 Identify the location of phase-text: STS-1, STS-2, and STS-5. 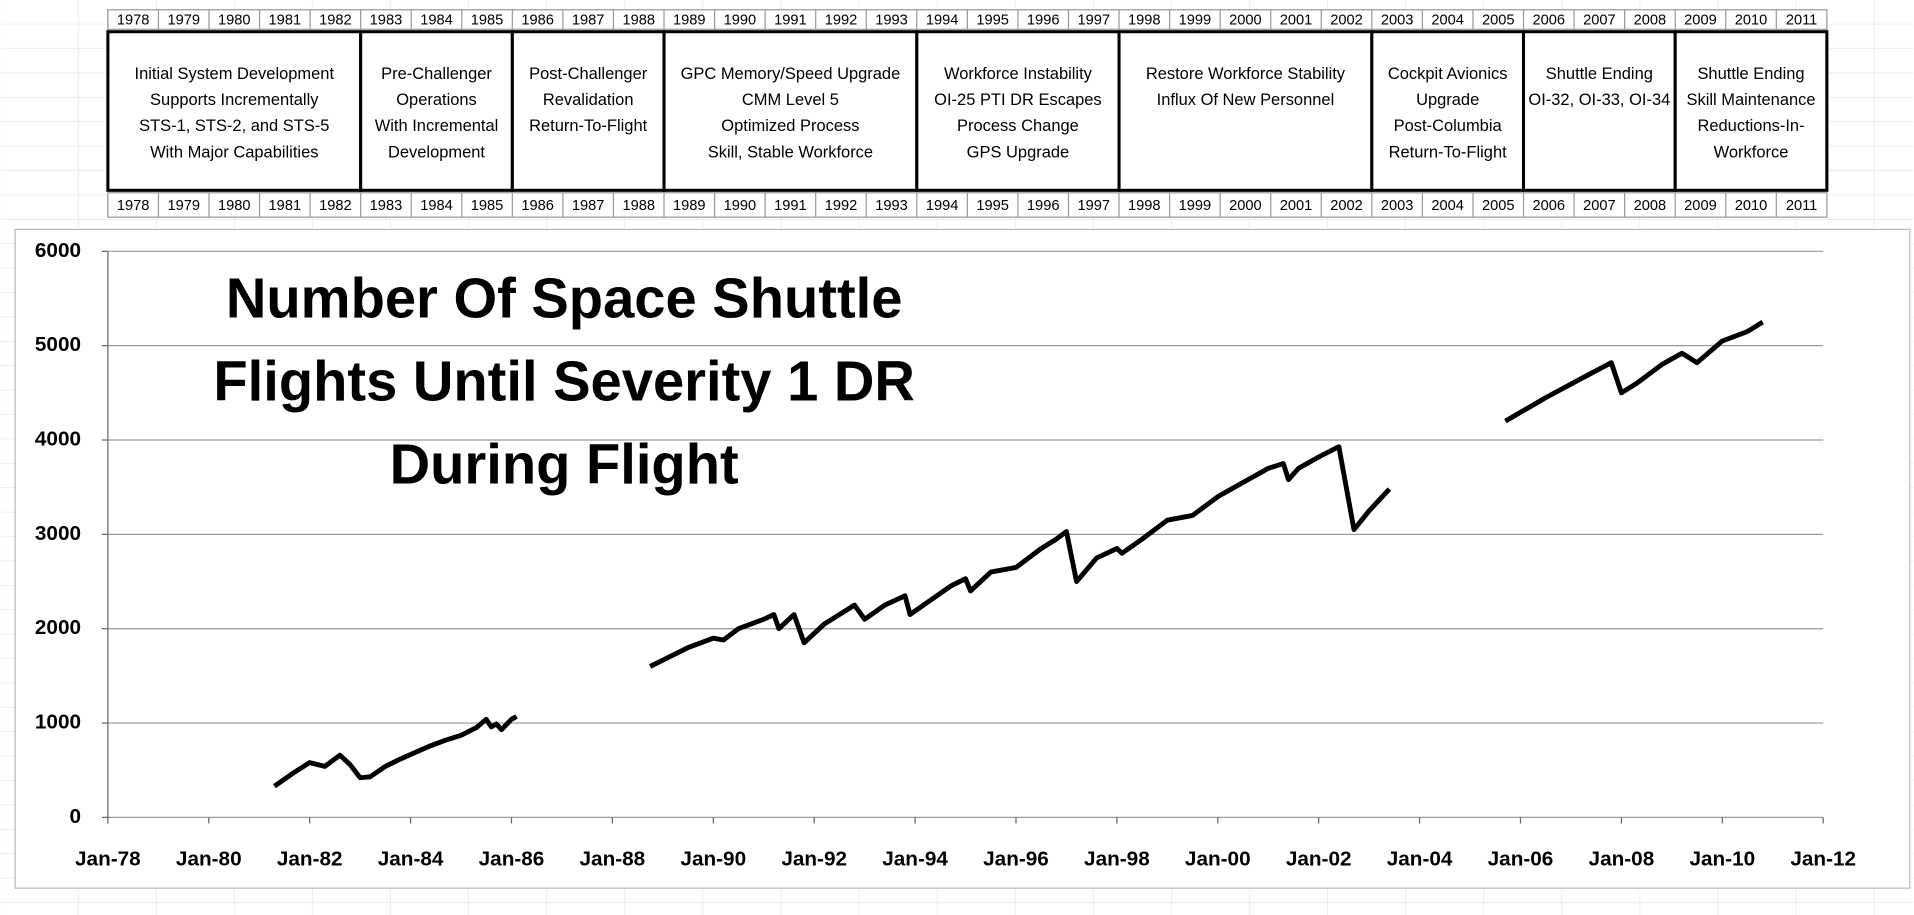
(234, 126).